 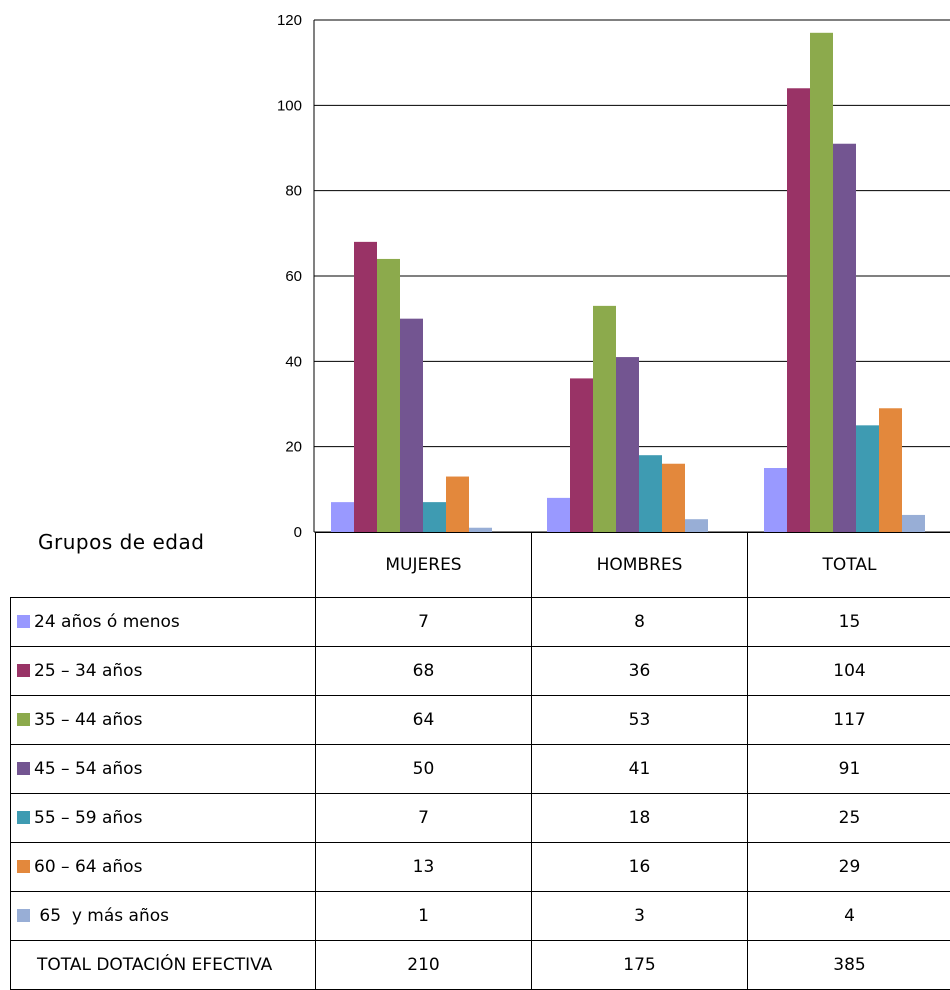 I want to click on total-row-label: TOTAL DOTACIÓN EFECTIVA, so click(x=163, y=965).